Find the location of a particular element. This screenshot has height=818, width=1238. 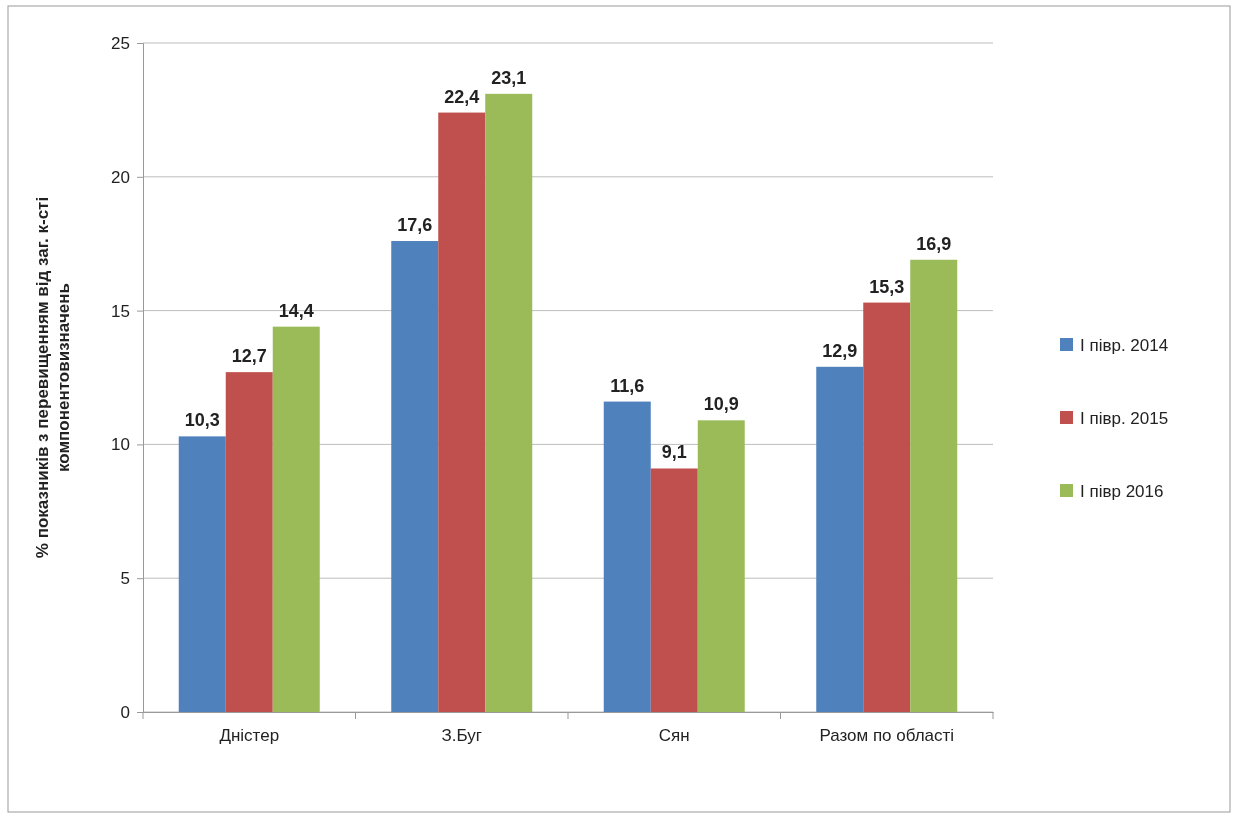

y-tick-label: 25 is located at coordinates (120, 43).